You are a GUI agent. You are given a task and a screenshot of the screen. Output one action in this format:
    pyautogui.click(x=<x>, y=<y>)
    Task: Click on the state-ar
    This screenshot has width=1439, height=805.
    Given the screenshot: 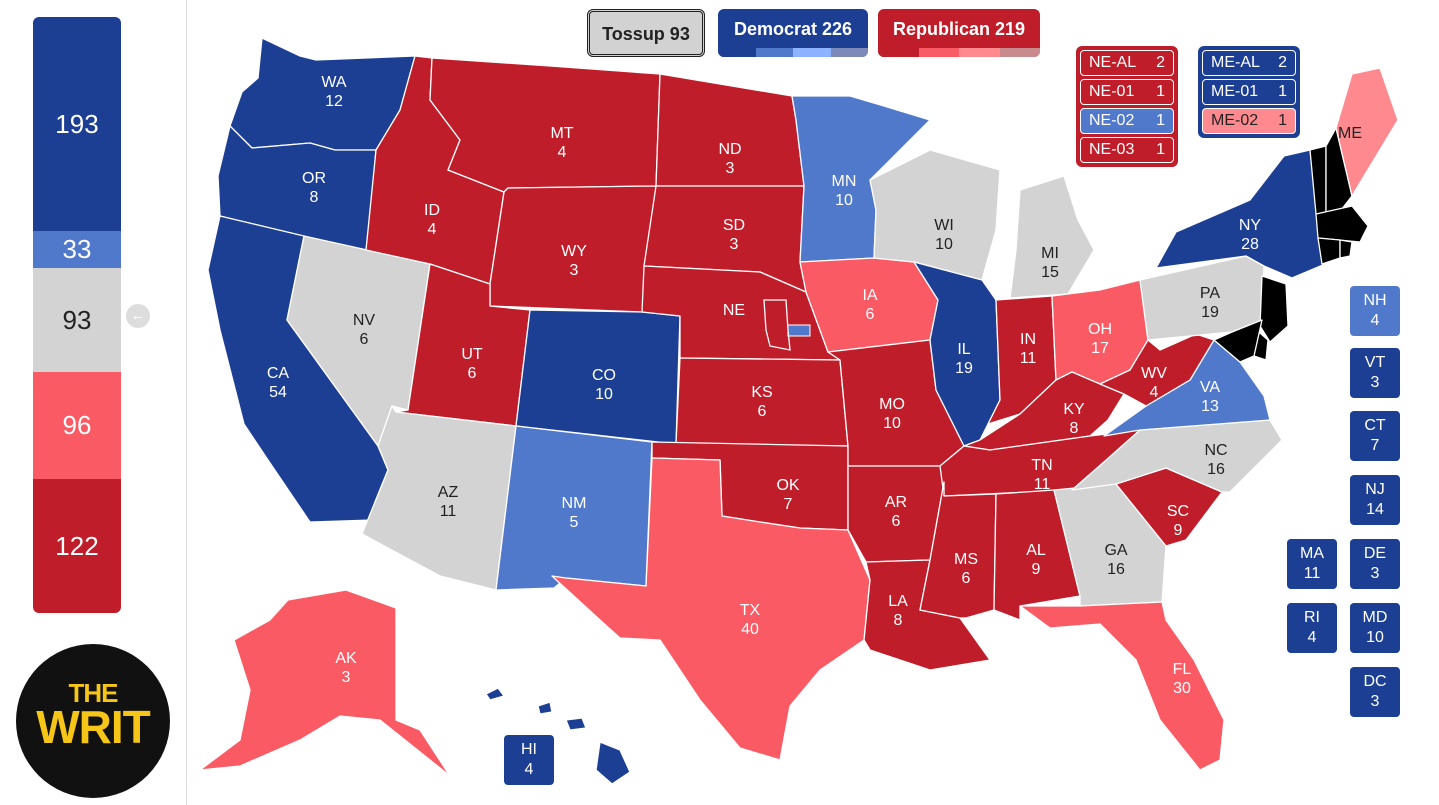 What is the action you would take?
    pyautogui.click(x=896, y=514)
    